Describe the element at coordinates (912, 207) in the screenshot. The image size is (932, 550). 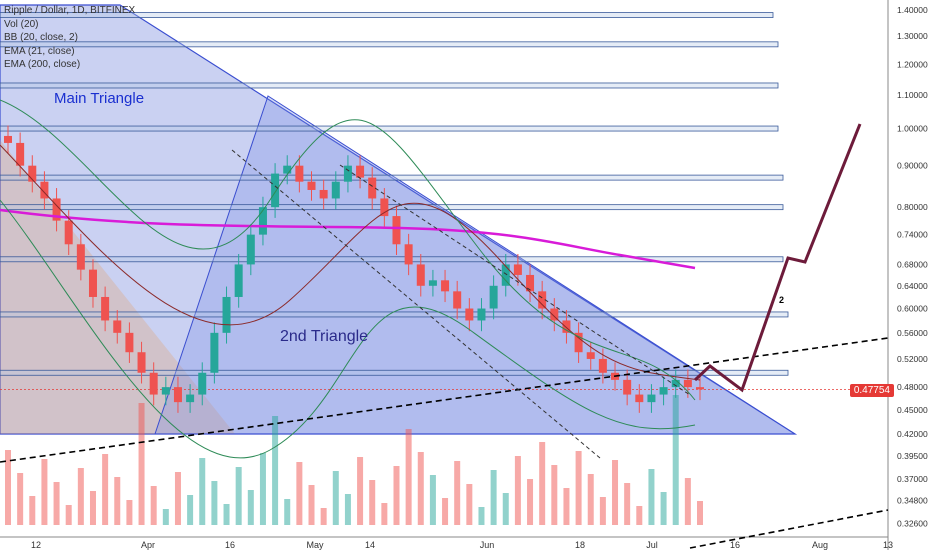
I see `price-tick: 0.80000` at that location.